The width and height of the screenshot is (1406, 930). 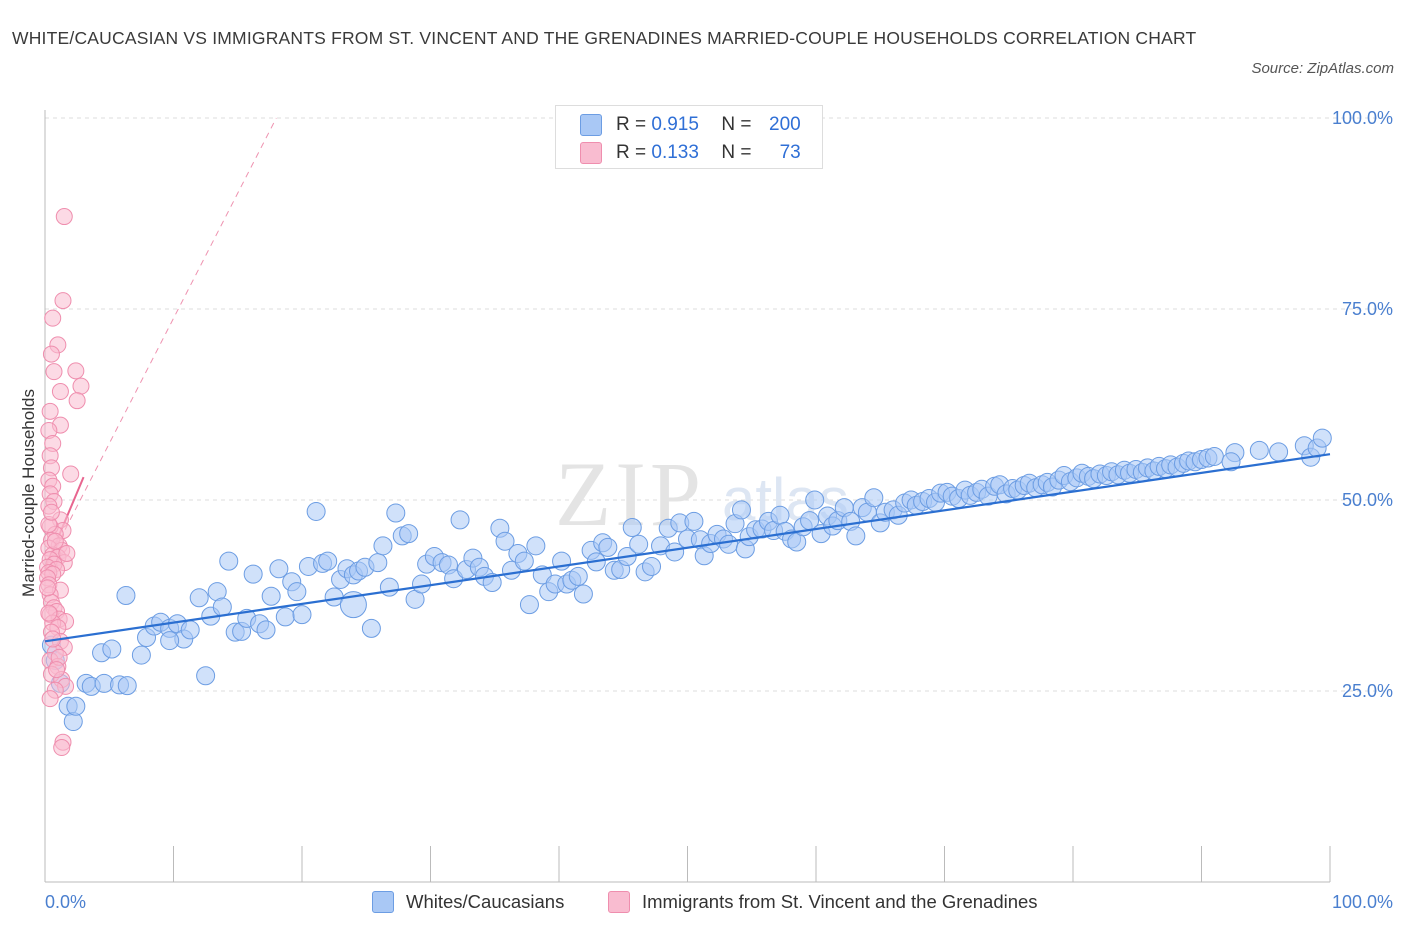 I want to click on bottom-legend-whites: Whites/Caucasians, so click(x=468, y=902).